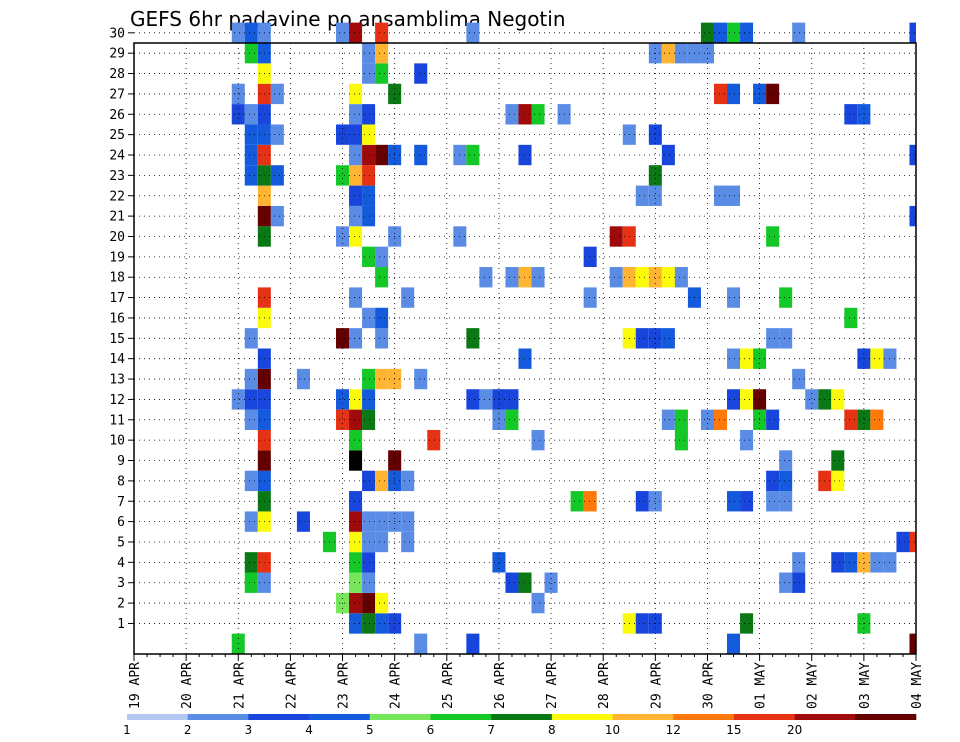  I want to click on y-tick-label: 25, so click(117, 135).